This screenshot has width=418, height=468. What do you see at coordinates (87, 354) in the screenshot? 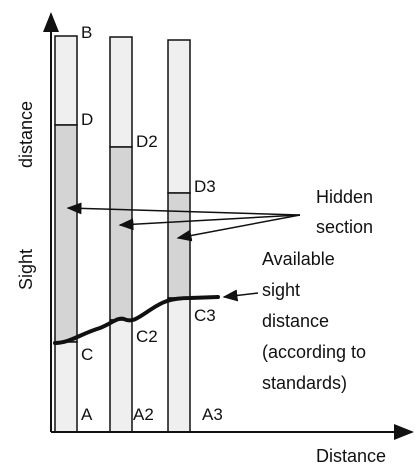
I see `label-c: C` at bounding box center [87, 354].